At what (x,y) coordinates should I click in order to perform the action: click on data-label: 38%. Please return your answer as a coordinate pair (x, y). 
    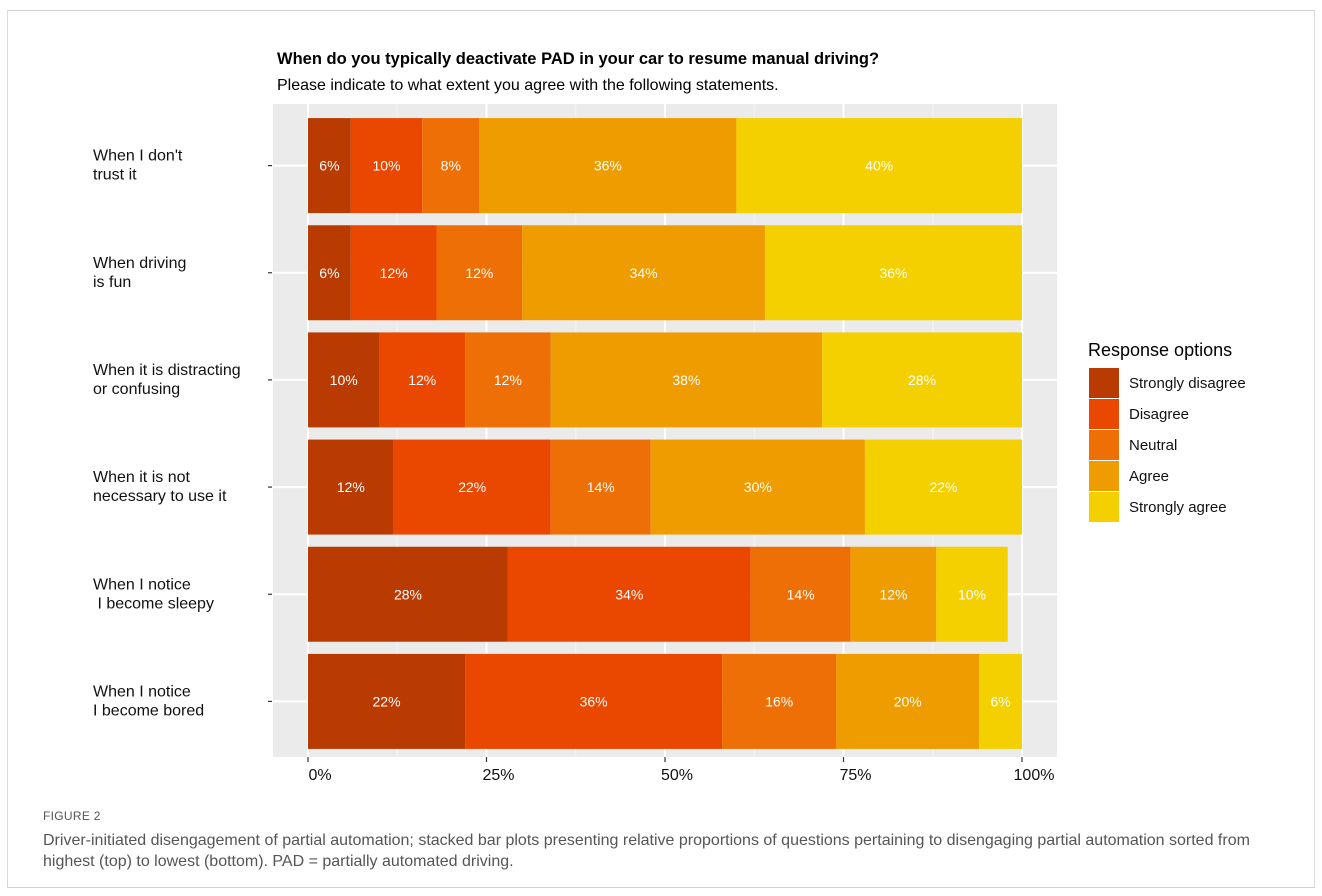
    Looking at the image, I should click on (686, 380).